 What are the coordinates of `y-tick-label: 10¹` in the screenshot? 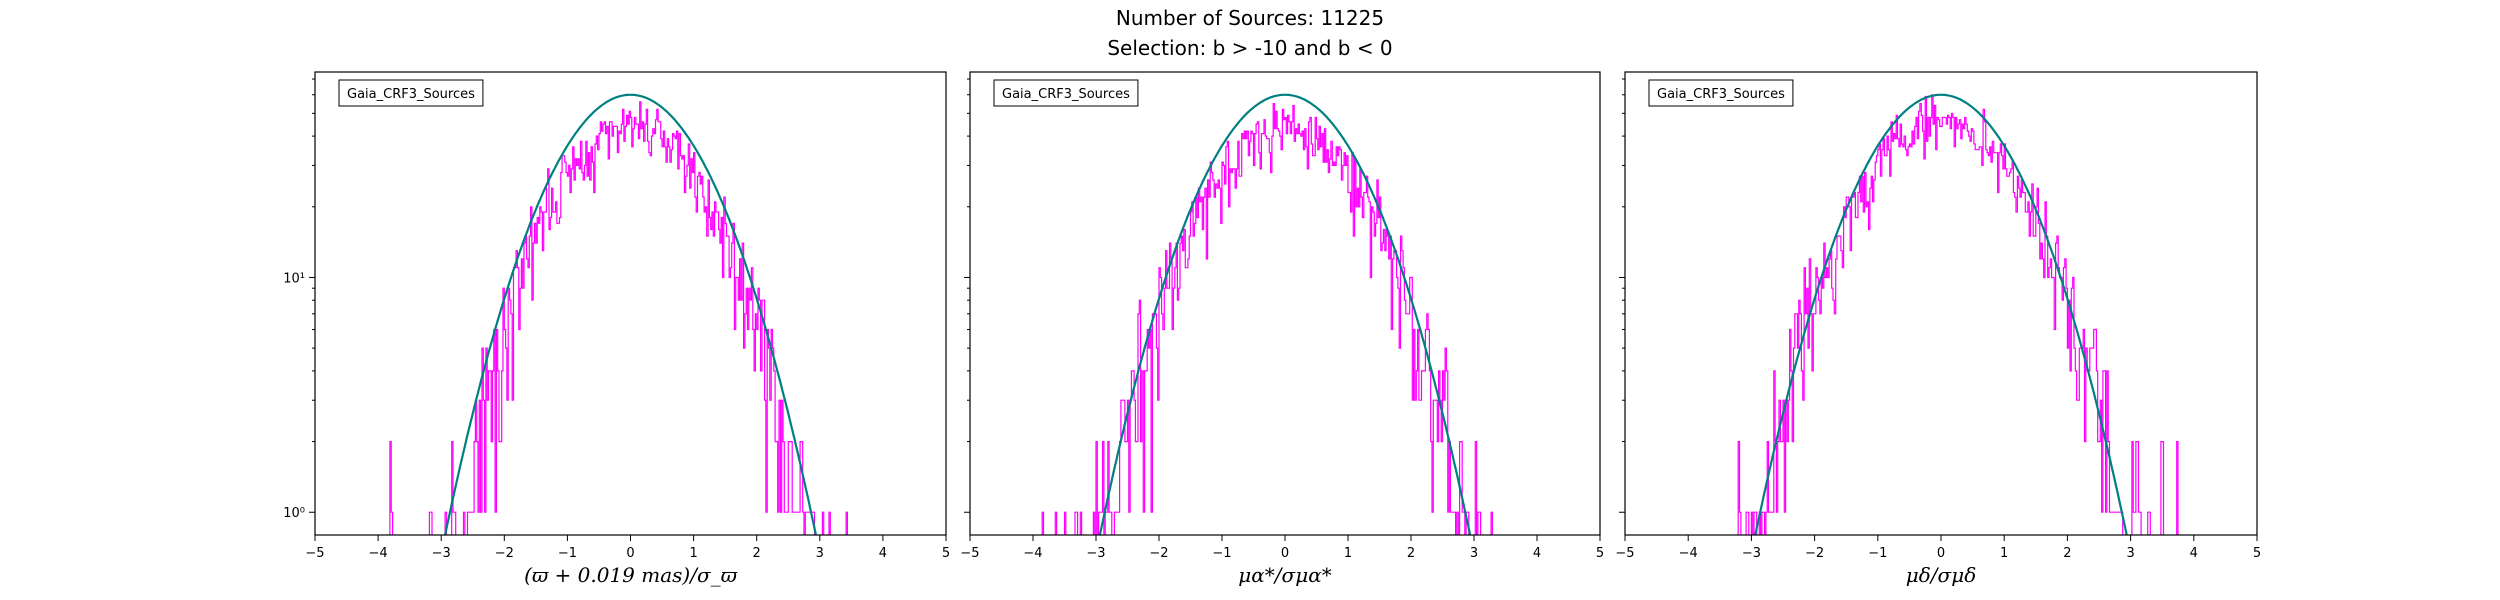 It's located at (294, 278).